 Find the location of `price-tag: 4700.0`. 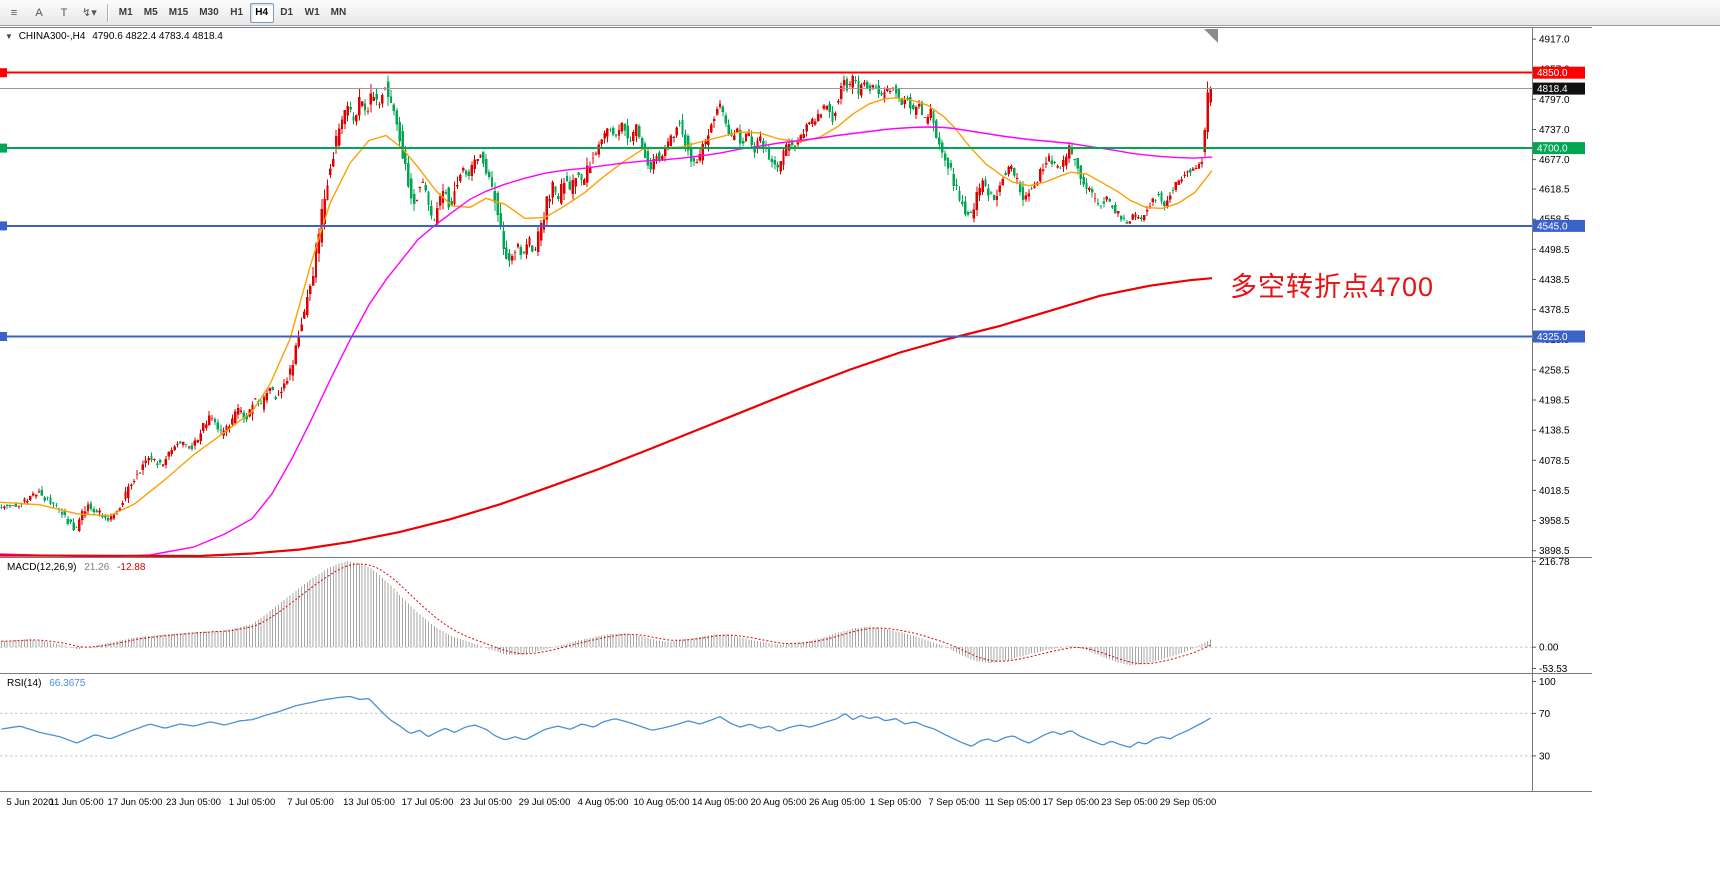

price-tag: 4700.0 is located at coordinates (1559, 148).